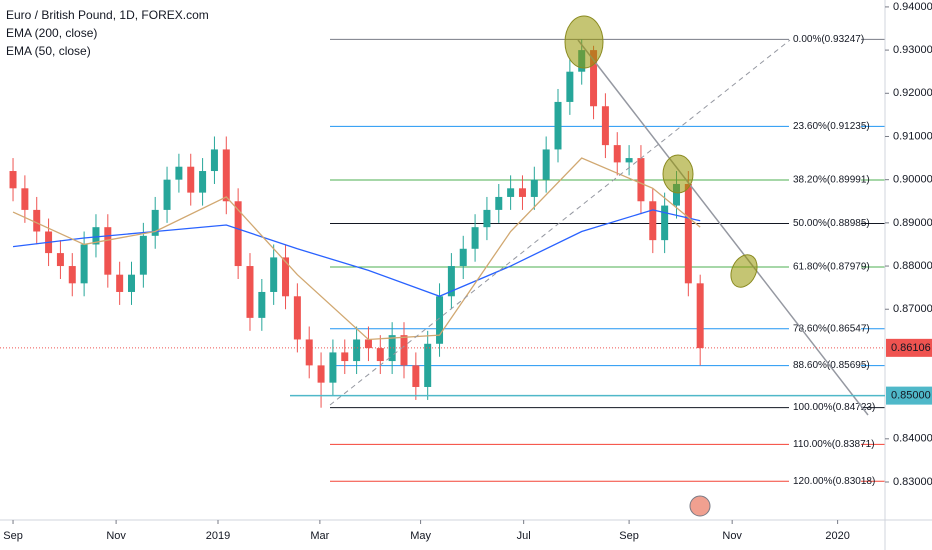 This screenshot has height=550, width=932. I want to click on ema-line, so click(356, 253).